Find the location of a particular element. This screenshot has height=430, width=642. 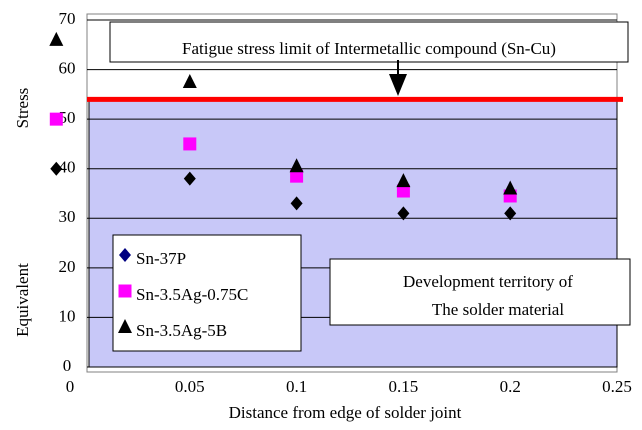

annotation: Development territory of is located at coordinates (488, 281).